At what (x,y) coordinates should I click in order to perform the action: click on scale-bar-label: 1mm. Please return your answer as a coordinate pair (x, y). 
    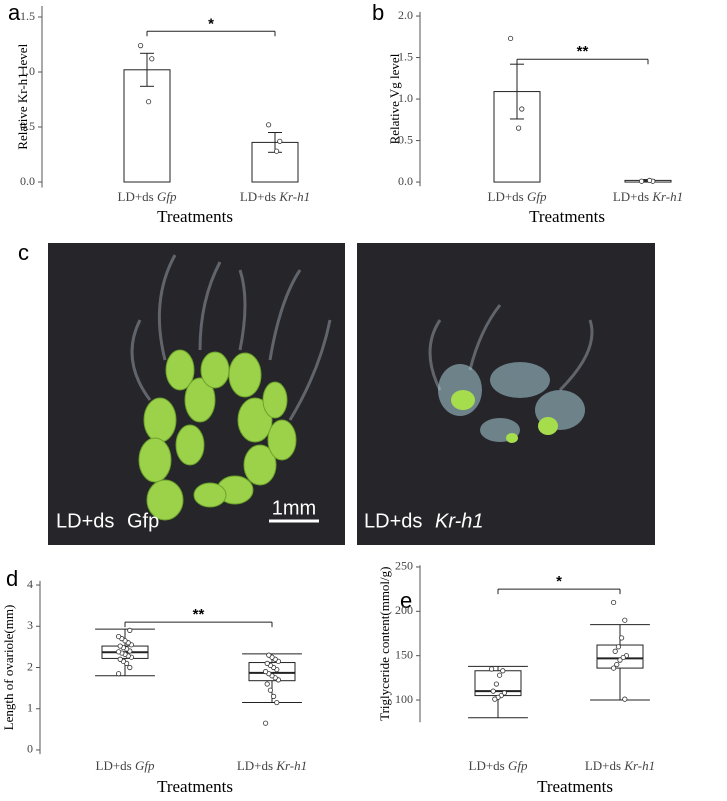
    Looking at the image, I should click on (294, 508).